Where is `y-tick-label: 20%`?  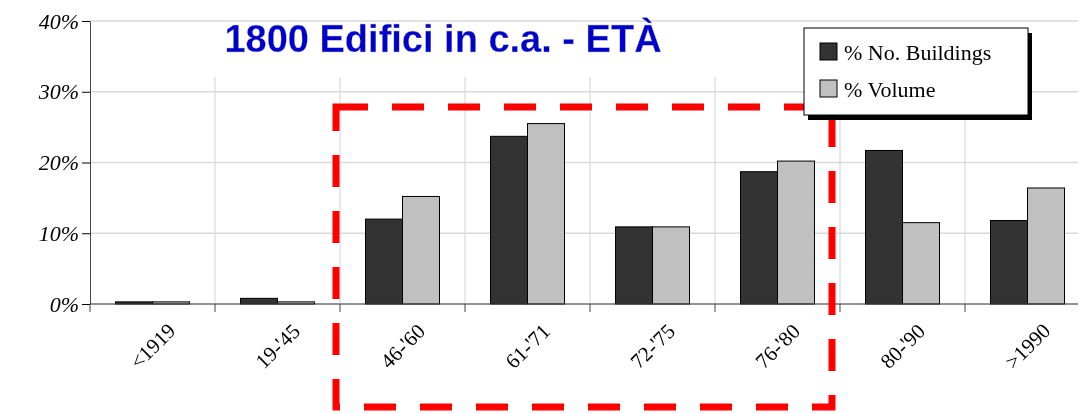
y-tick-label: 20% is located at coordinates (58, 163).